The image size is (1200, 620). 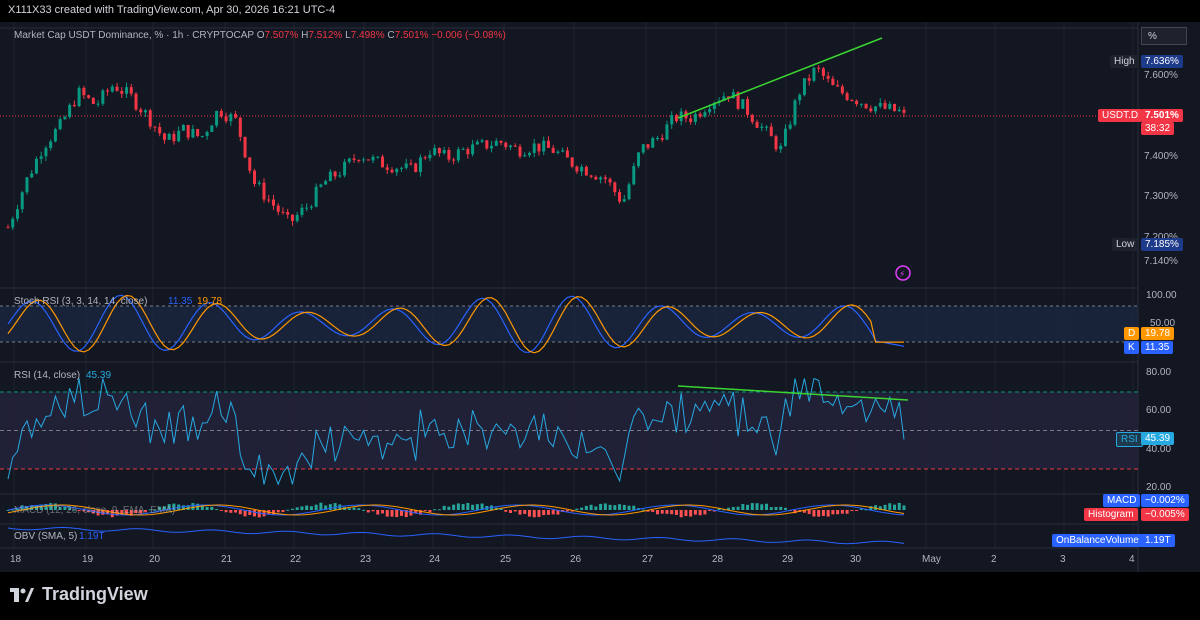 I want to click on price-tick-3: 7.300%, so click(x=1161, y=196).